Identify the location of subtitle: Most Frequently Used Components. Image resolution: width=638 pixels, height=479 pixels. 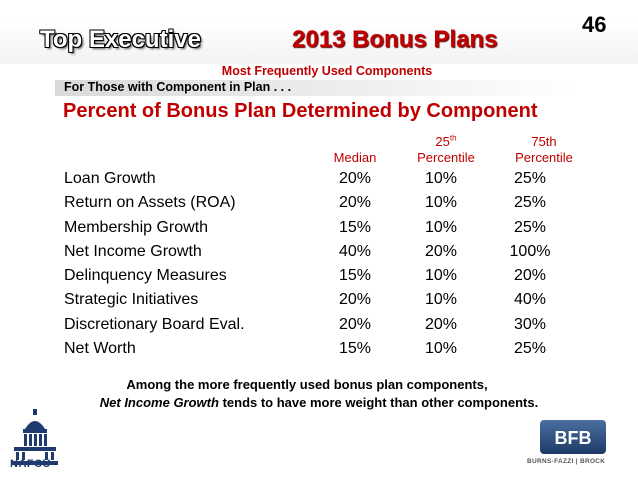
(319, 71).